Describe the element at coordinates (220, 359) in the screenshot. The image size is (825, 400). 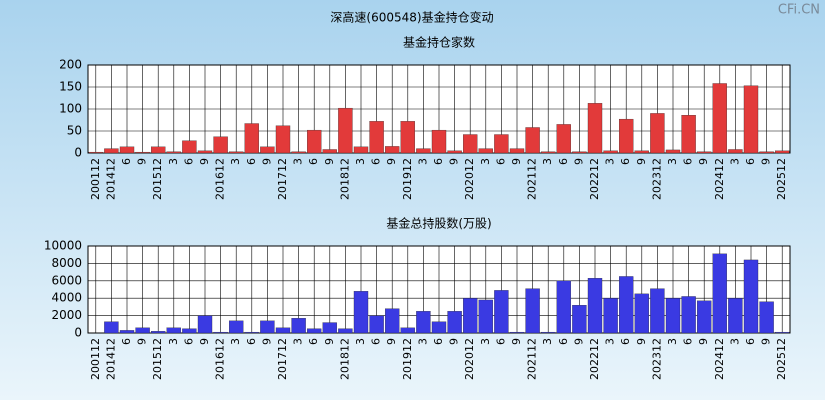
I see `x-tick-label: 201612` at that location.